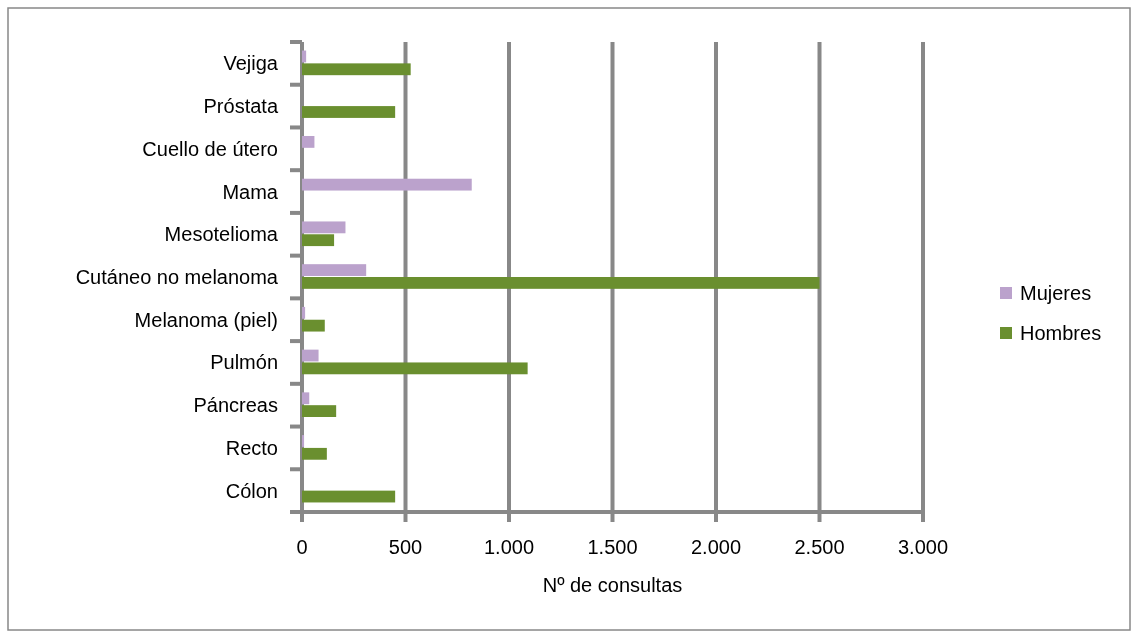  Describe the element at coordinates (210, 148) in the screenshot. I see `y-tick-label: Cuello de útero` at that location.